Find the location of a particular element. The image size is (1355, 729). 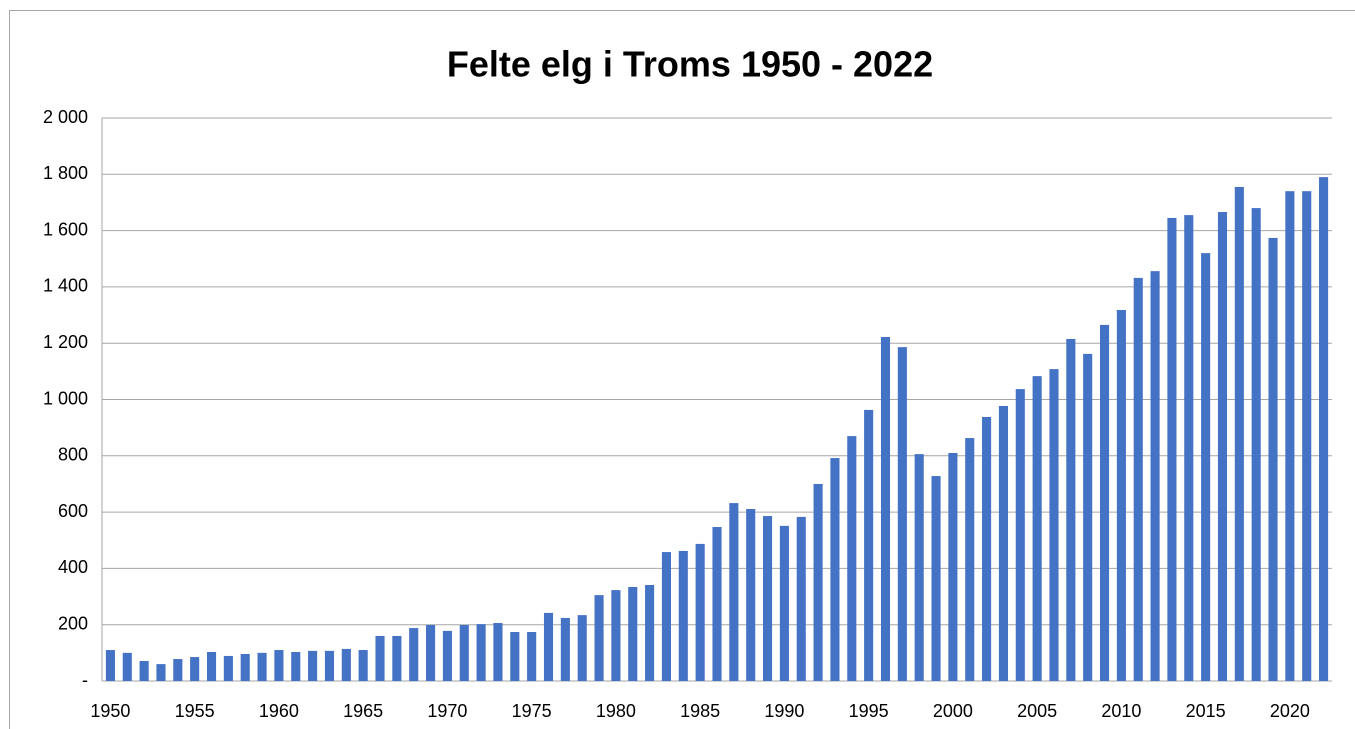

y-tick-label: - is located at coordinates (85, 680).